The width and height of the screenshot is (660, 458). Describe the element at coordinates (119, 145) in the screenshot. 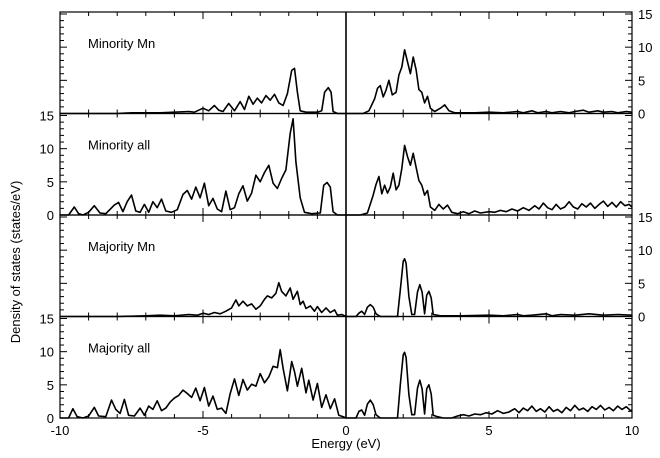

I see `panel-label: Minority all` at that location.